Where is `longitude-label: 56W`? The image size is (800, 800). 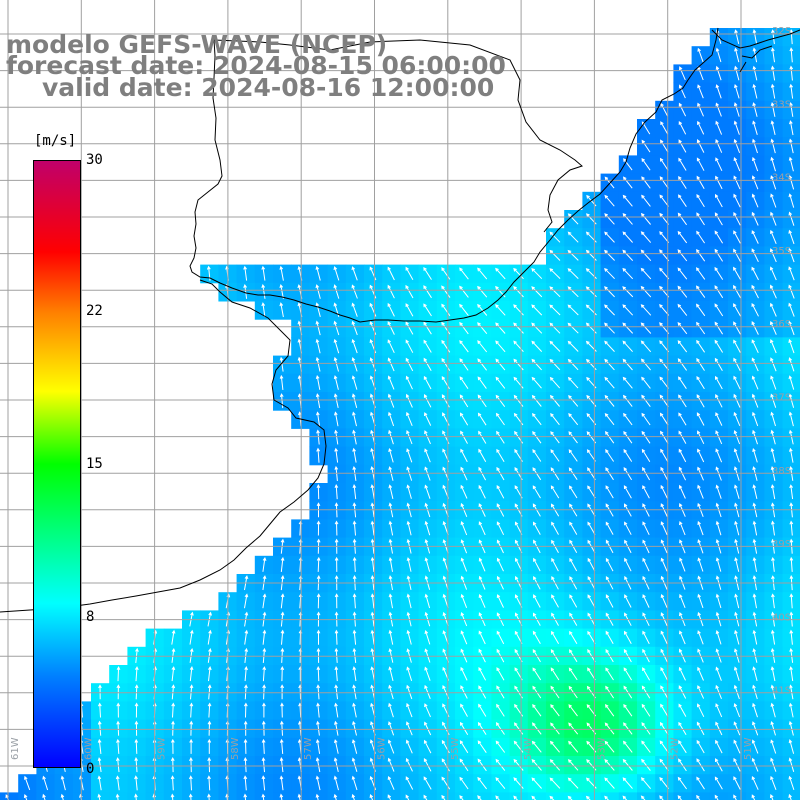 longitude-label: 56W is located at coordinates (382, 748).